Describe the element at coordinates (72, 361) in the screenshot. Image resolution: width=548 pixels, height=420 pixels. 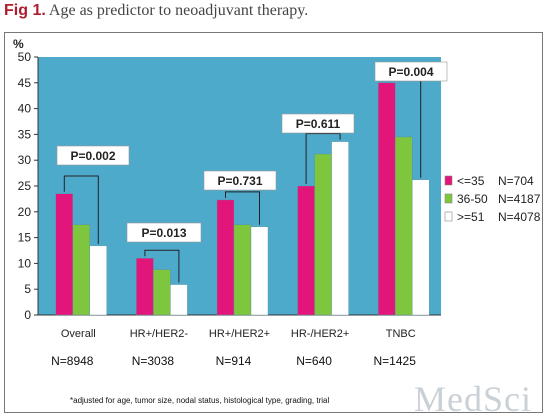
I see `group-n-label: N=8948` at that location.